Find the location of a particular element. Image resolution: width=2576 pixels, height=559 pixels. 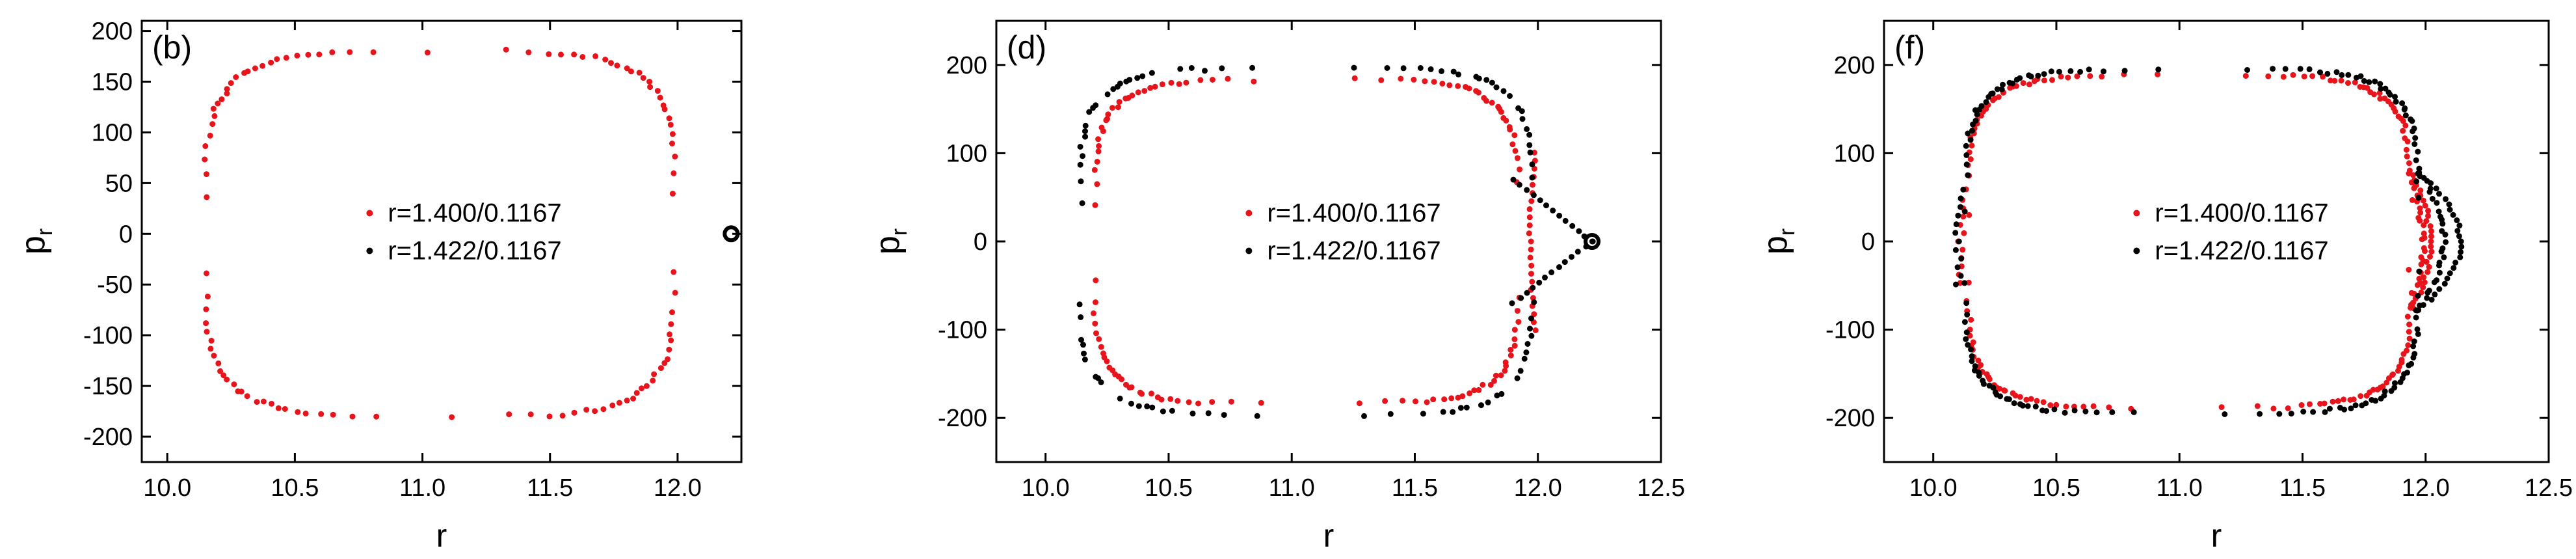

y-tick-label: -200 is located at coordinates (1850, 418).